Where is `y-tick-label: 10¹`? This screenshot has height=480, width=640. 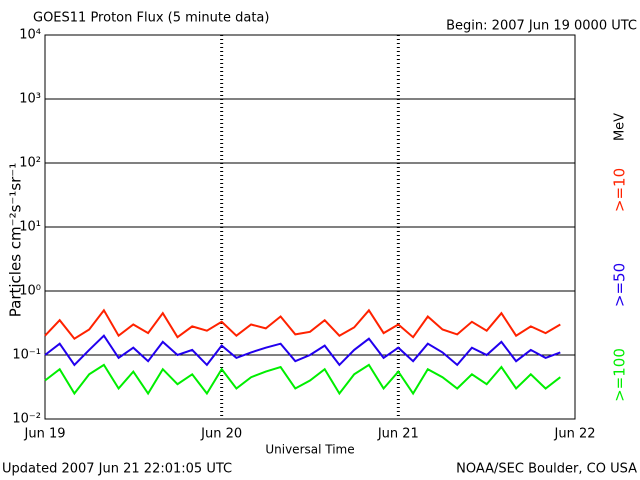
y-tick-label: 10¹ is located at coordinates (30, 227).